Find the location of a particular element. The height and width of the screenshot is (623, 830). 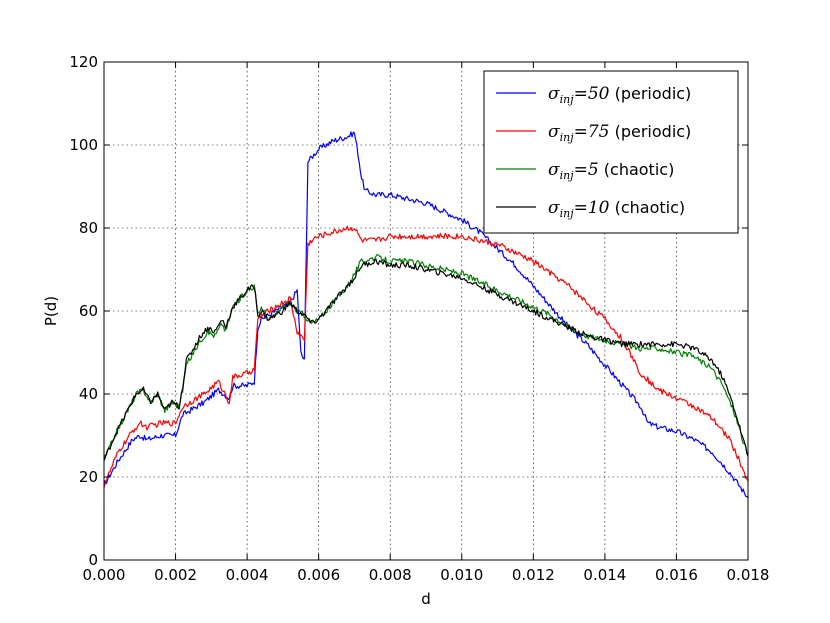

legend-box is located at coordinates (611, 152).